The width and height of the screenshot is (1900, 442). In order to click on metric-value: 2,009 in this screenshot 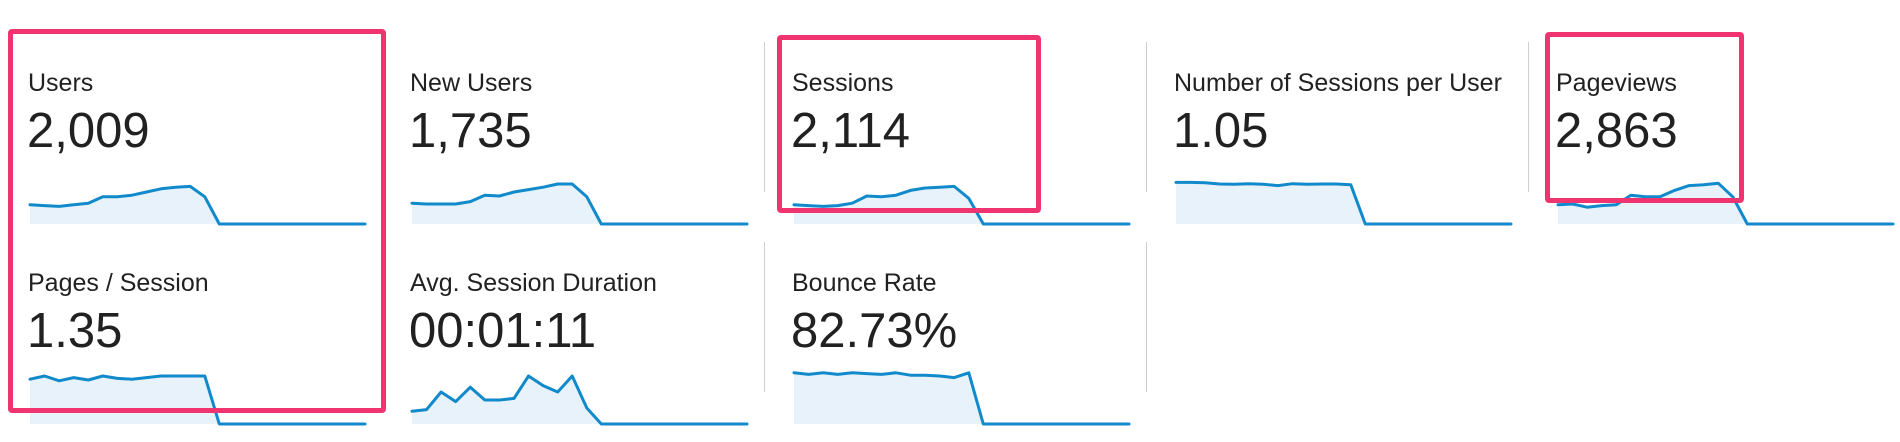, I will do `click(88, 131)`.